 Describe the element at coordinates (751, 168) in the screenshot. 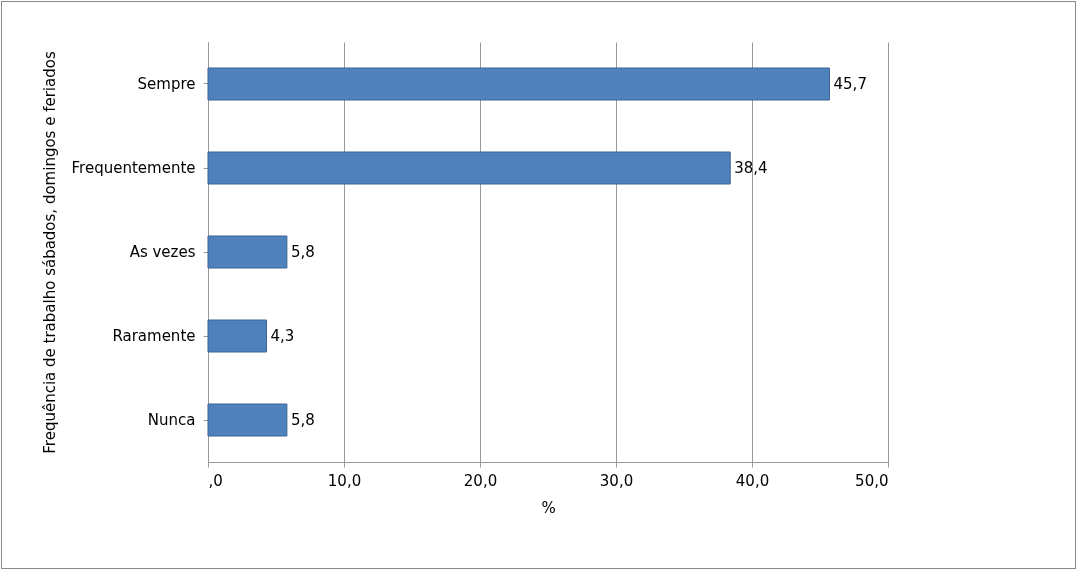

I see `data-label: 38,4` at that location.